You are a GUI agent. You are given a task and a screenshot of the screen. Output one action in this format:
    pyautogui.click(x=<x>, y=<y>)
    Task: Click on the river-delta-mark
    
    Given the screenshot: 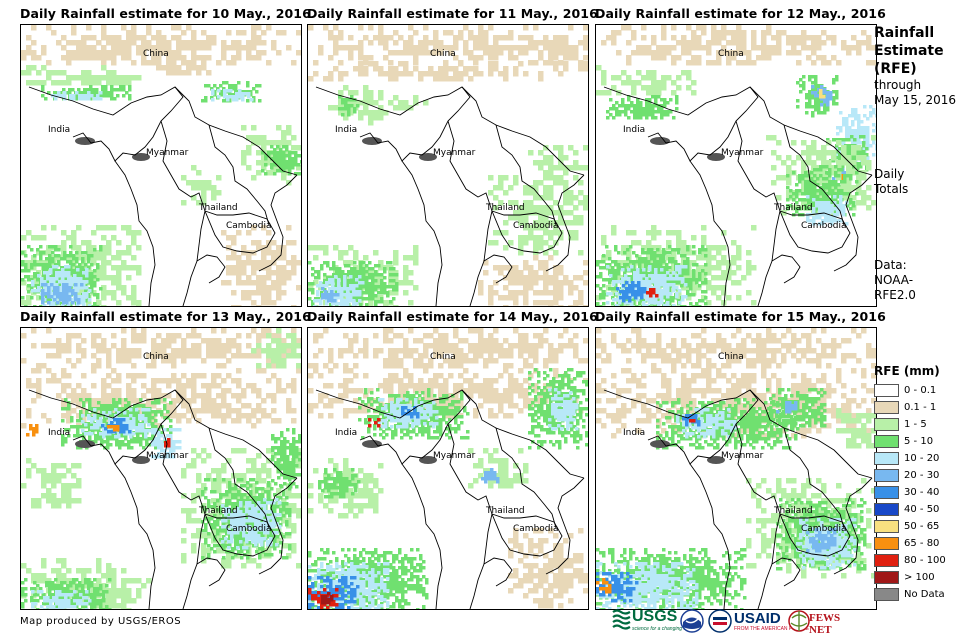 What is the action you would take?
    pyautogui.click(x=660, y=141)
    